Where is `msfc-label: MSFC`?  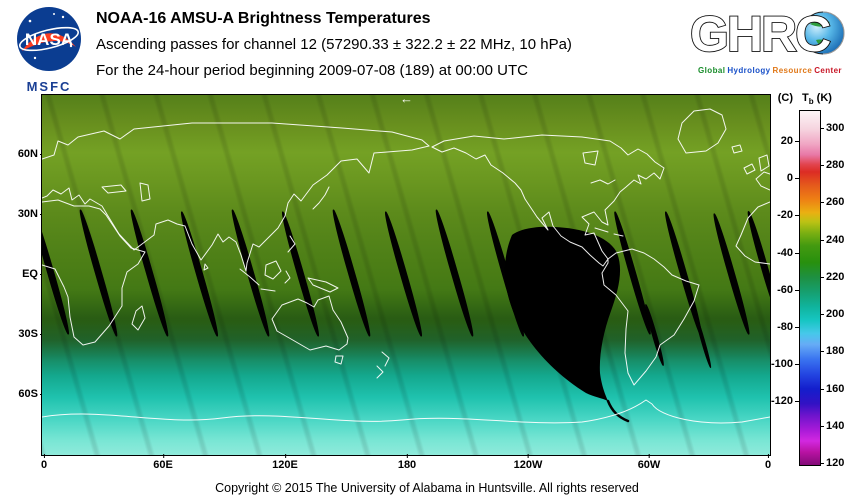
msfc-label: MSFC is located at coordinates (49, 86).